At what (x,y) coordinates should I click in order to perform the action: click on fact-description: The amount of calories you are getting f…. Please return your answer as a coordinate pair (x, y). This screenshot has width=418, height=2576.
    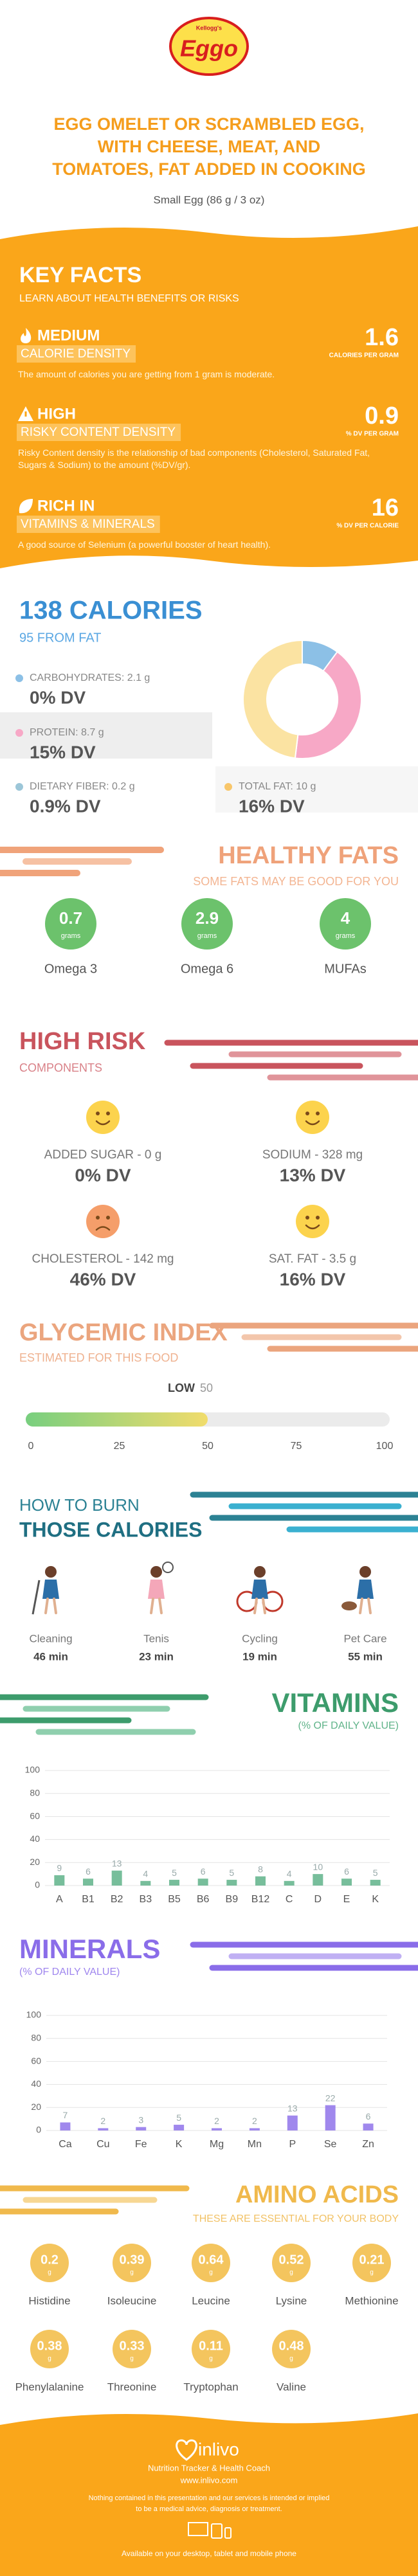
    Looking at the image, I should click on (146, 374).